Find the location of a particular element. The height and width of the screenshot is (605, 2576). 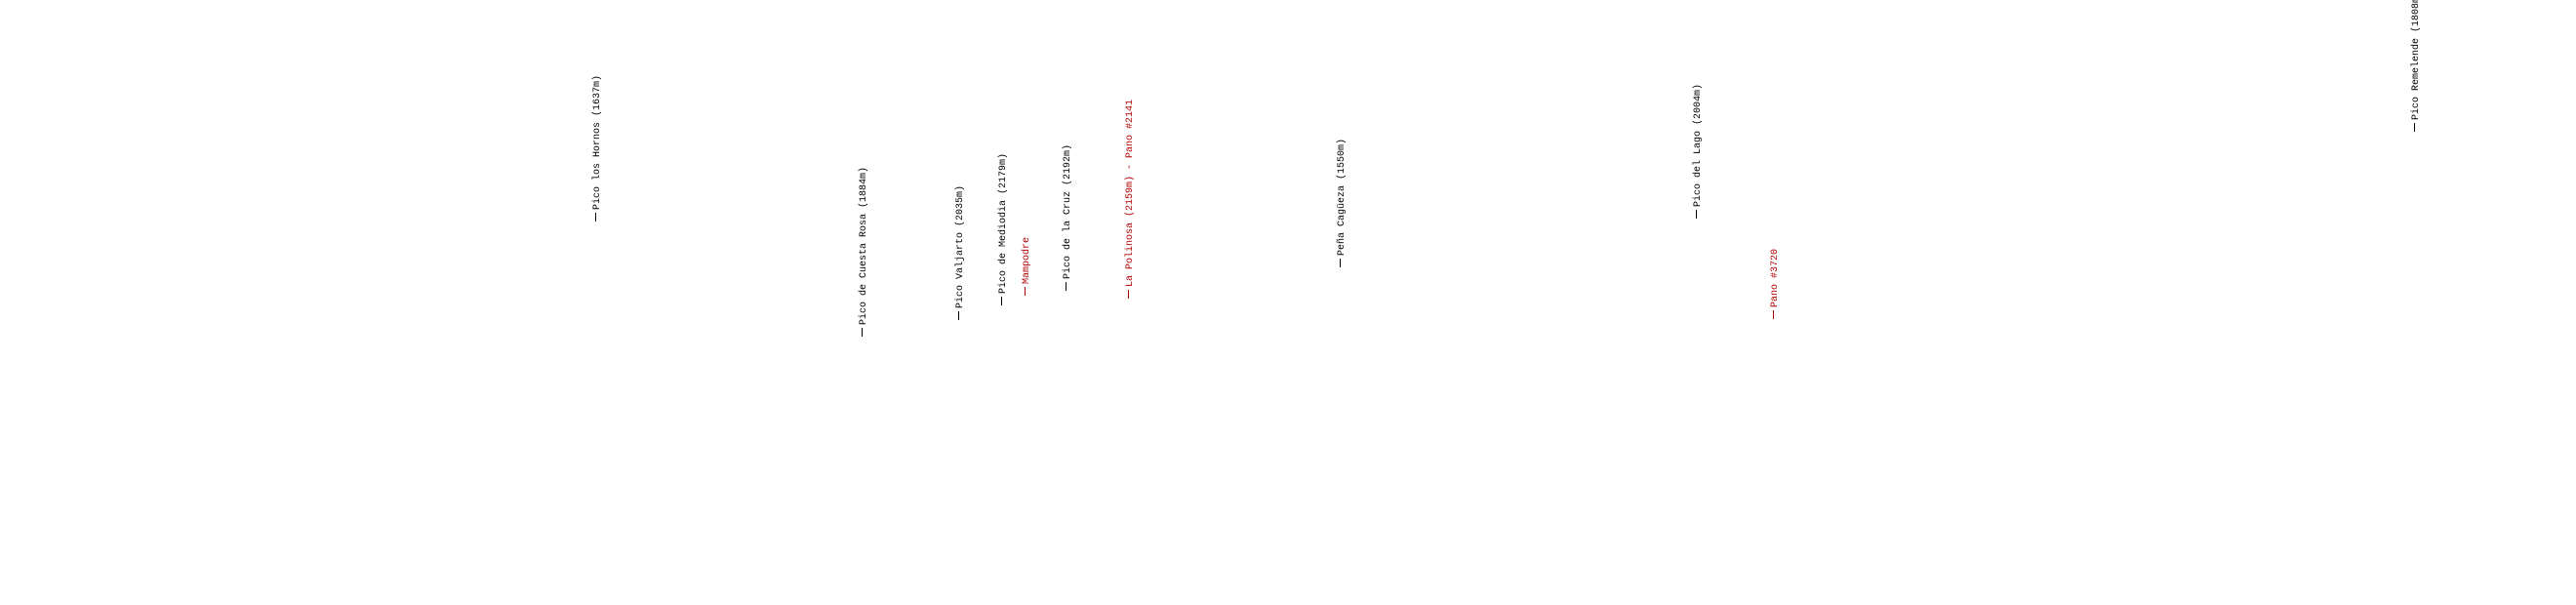

peak-label: Pico de Mediodia (2179m) is located at coordinates (1003, 229).